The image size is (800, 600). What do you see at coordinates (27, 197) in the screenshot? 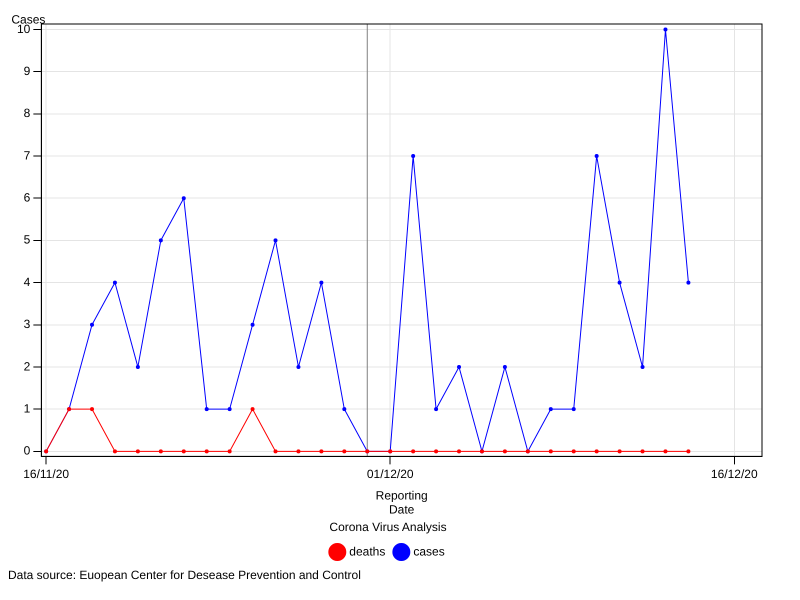
I see `y-tick-label: 6` at bounding box center [27, 197].